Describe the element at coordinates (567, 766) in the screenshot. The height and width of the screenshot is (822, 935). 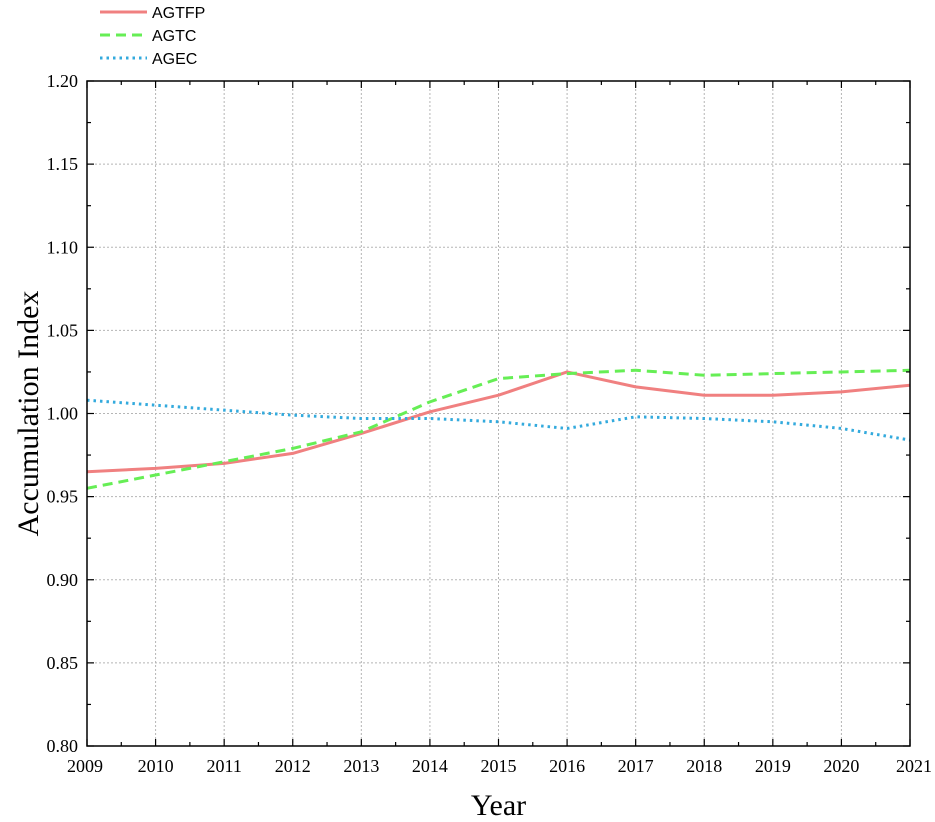
I see `x-tick-label: 2016` at that location.